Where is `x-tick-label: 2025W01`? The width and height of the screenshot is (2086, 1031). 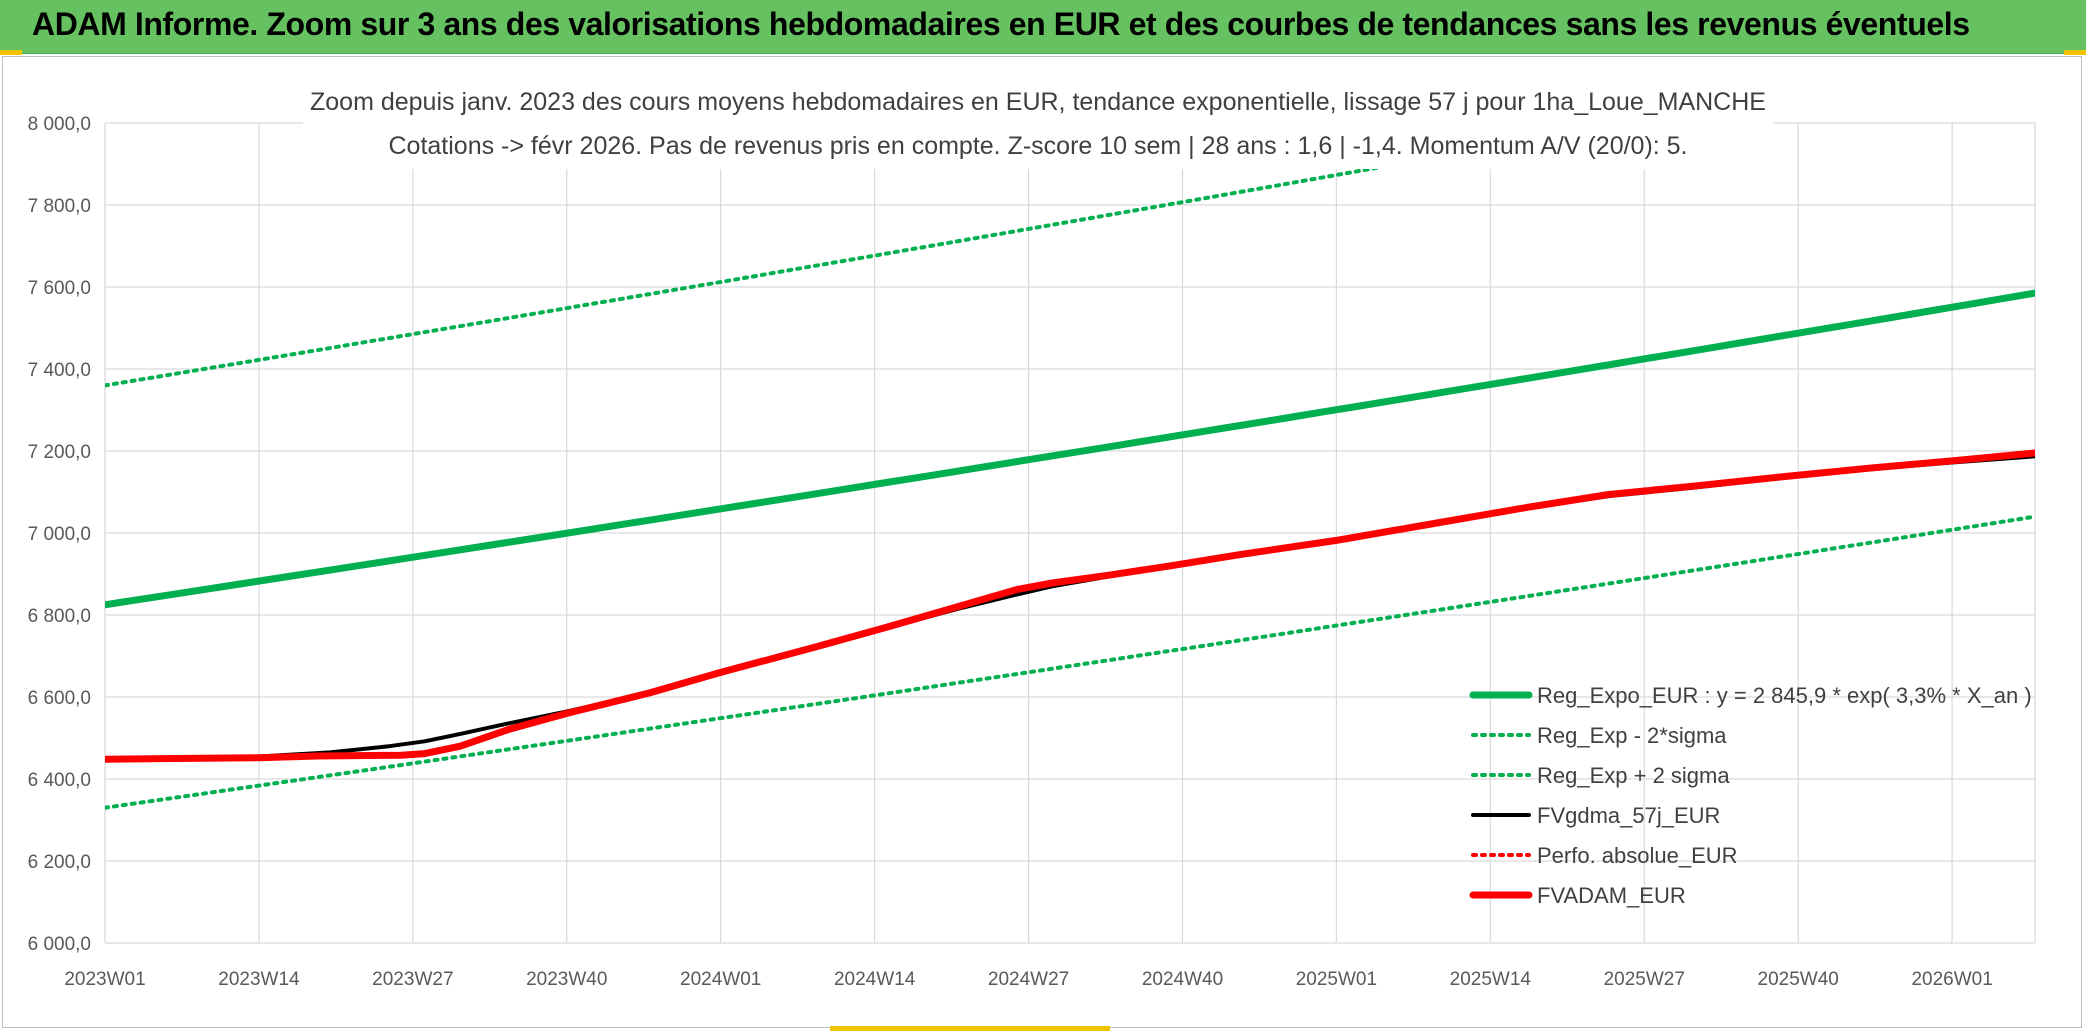 x-tick-label: 2025W01 is located at coordinates (1336, 979).